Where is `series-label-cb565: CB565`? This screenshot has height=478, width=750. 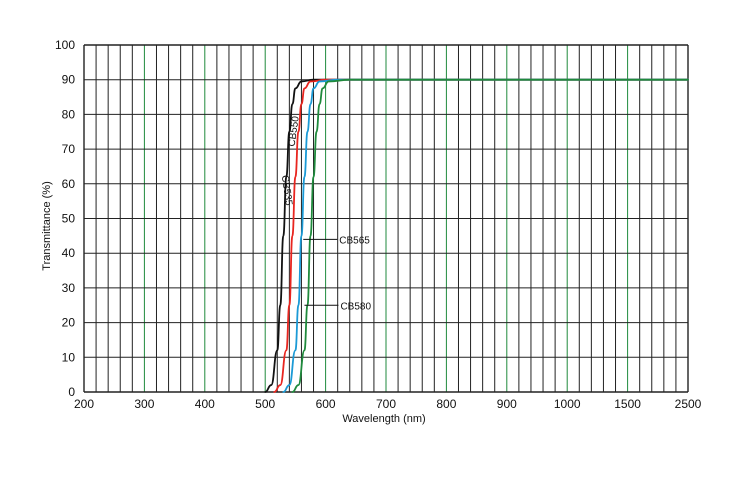
series-label-cb565: CB565 is located at coordinates (354, 240).